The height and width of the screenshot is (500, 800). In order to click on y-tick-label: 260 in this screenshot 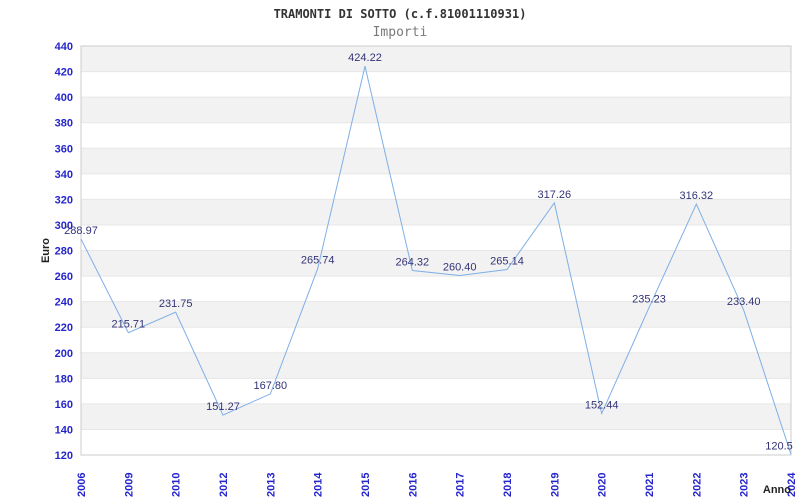, I will do `click(64, 277)`.